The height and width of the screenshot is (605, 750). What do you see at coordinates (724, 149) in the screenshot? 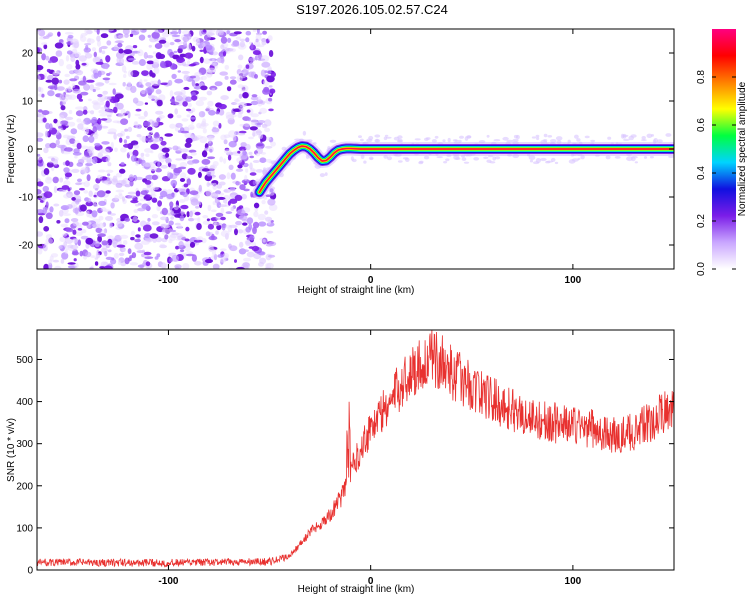
I see `colorbar-gradient` at bounding box center [724, 149].